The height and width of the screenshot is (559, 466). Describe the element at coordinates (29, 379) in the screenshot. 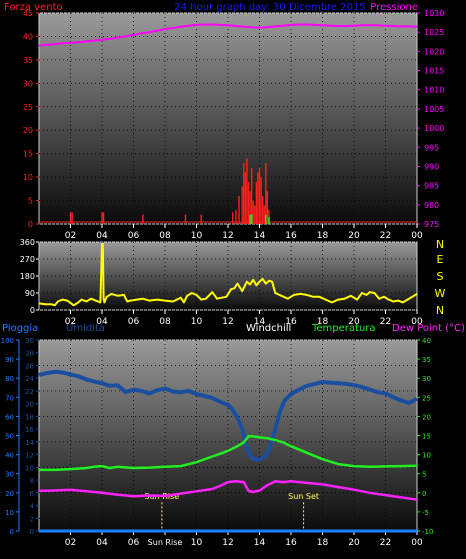

I see `y-tick-label: 24` at that location.